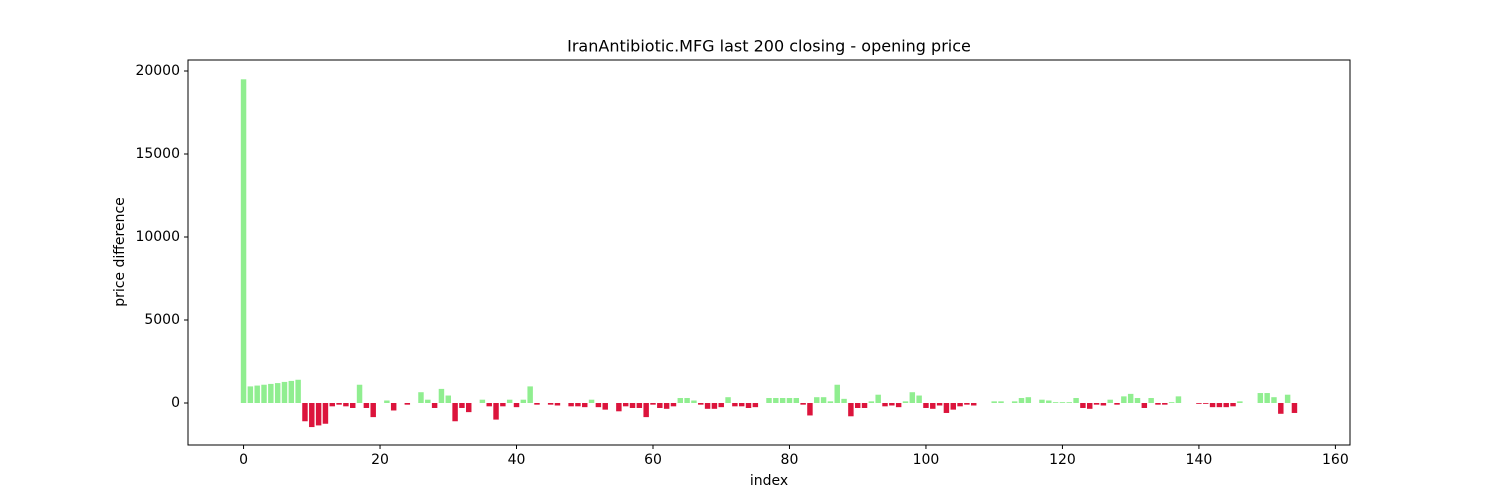 This screenshot has height=500, width=1500. What do you see at coordinates (120, 252) in the screenshot?
I see `y-axis-label: price difference` at bounding box center [120, 252].